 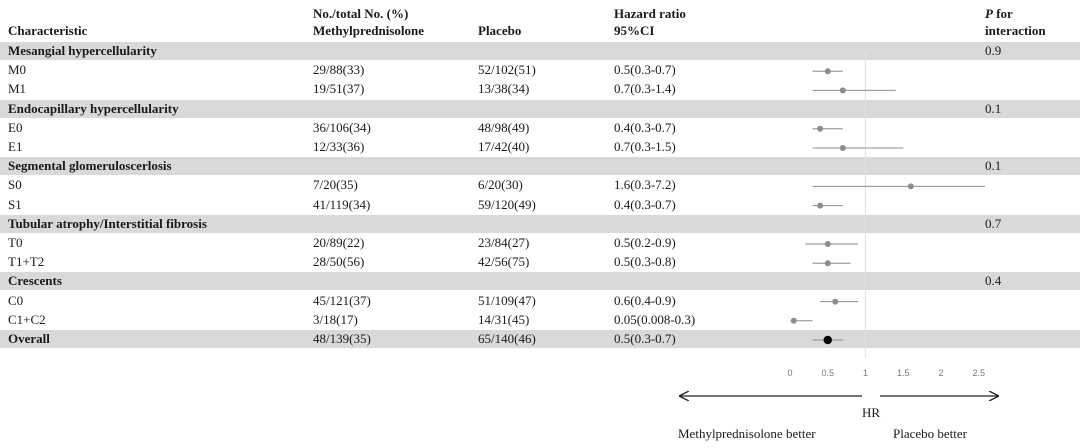 What do you see at coordinates (645, 262) in the screenshot?
I see `hazard-ratio-text: 0.5(0.3-0.8)` at bounding box center [645, 262].